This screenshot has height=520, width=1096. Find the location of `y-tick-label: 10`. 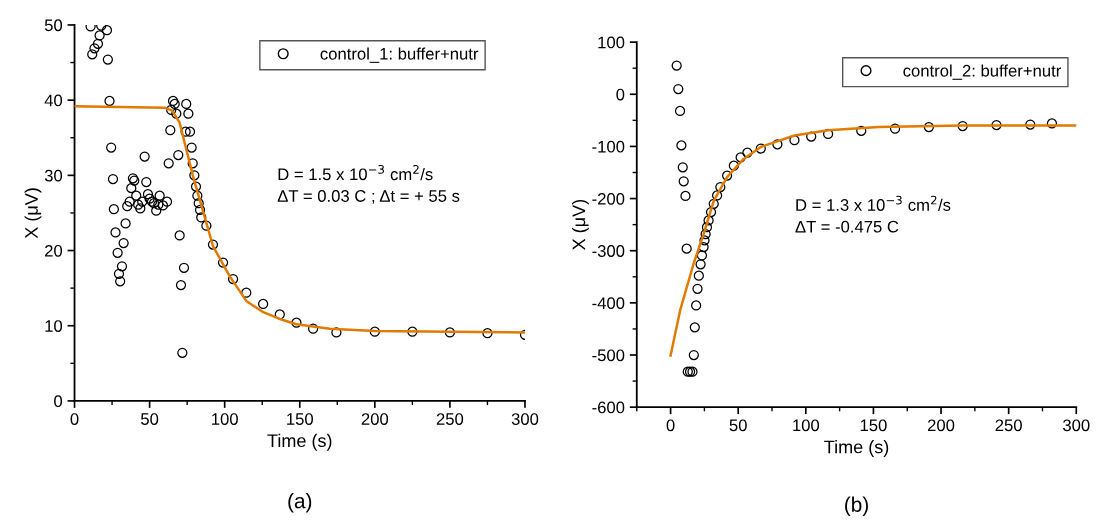

y-tick-label: 10 is located at coordinates (54, 326).